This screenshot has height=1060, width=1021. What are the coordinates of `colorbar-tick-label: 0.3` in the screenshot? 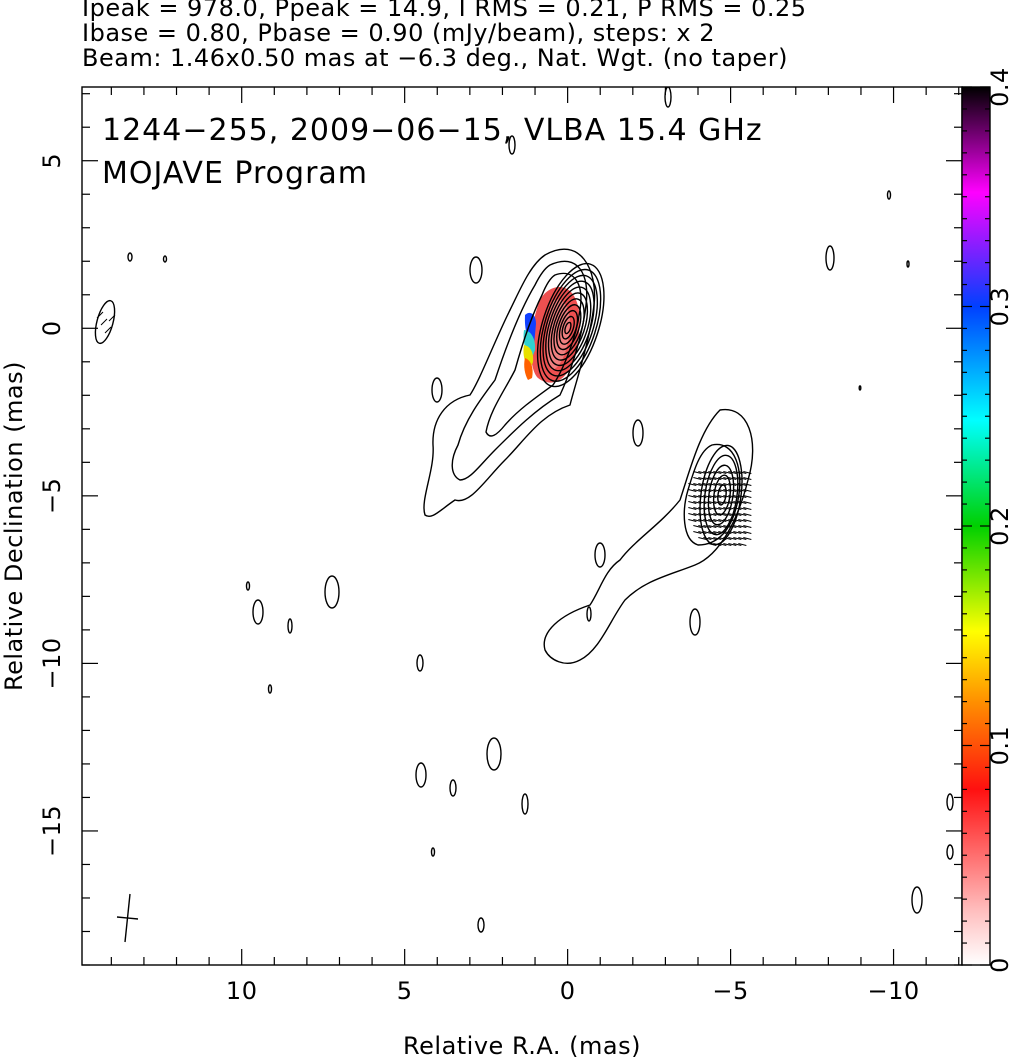 It's located at (1000, 307).